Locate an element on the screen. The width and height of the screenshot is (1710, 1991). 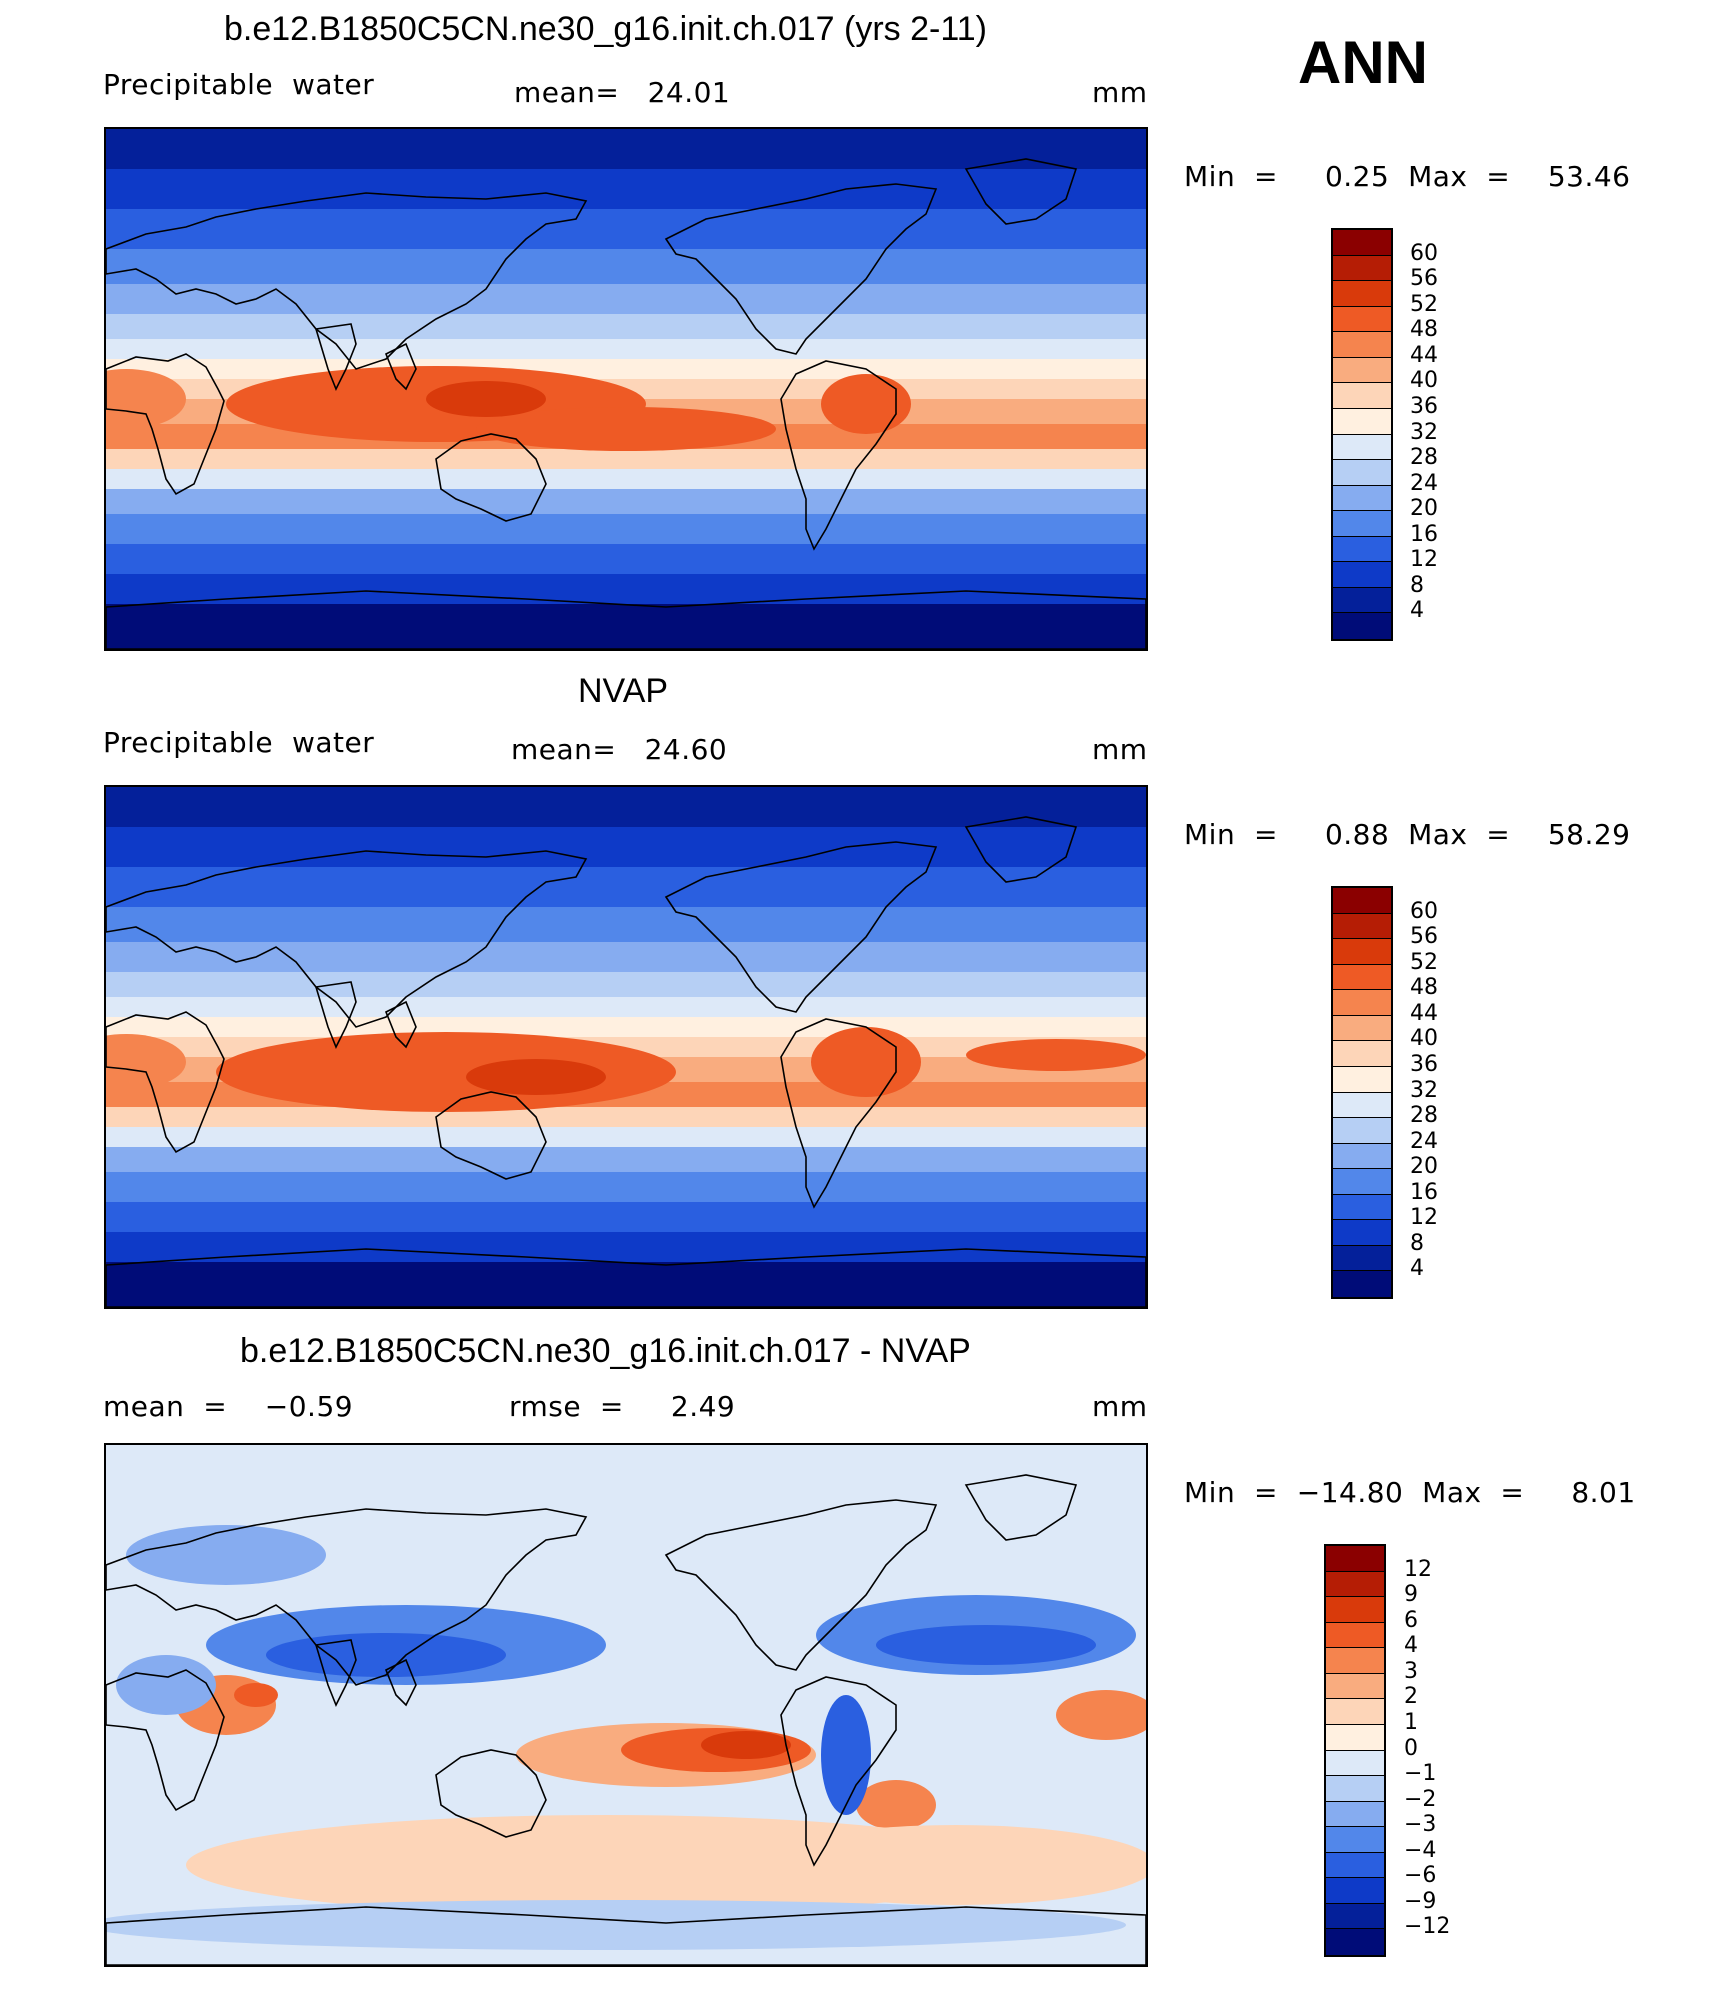
colorbar-tick-label: 3 is located at coordinates (1411, 1671).